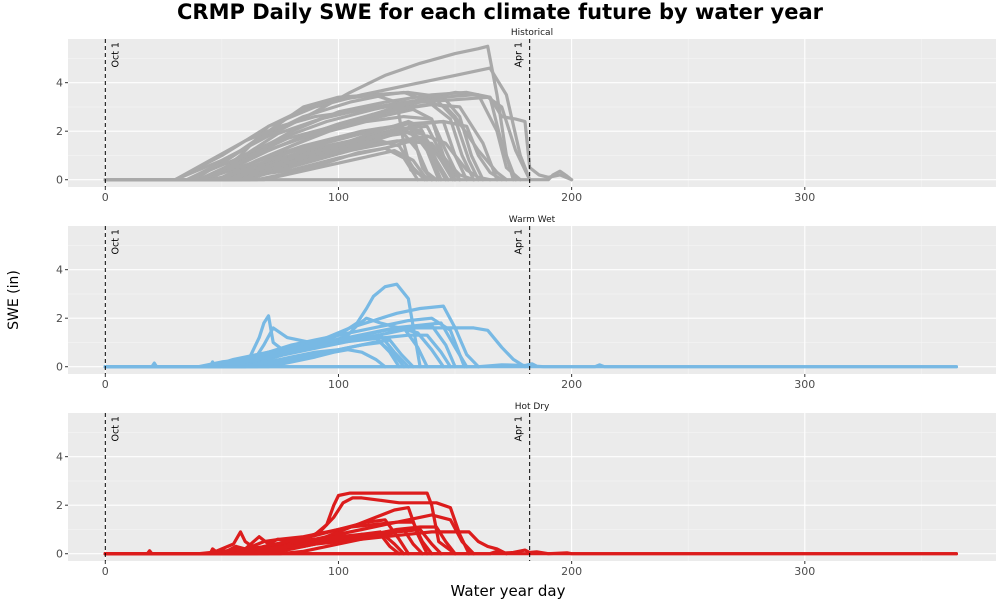 The width and height of the screenshot is (1000, 600). Describe the element at coordinates (532, 407) in the screenshot. I see `facet-label: Hot Dry` at that location.